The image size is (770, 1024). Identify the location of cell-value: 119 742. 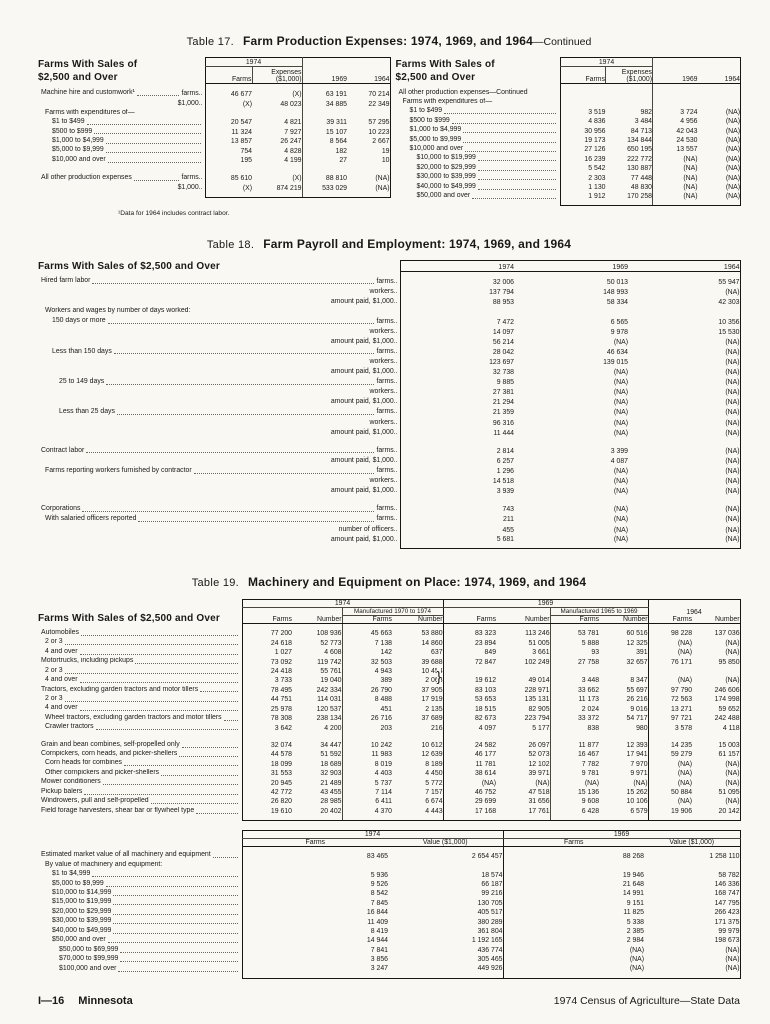
(329, 662).